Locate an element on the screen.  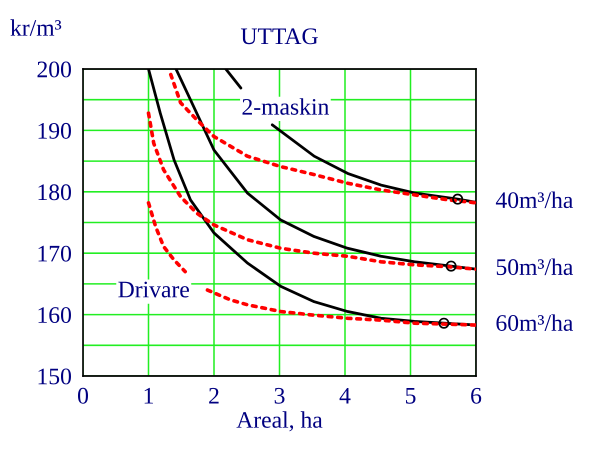
x-tick-label: 4 is located at coordinates (345, 396).